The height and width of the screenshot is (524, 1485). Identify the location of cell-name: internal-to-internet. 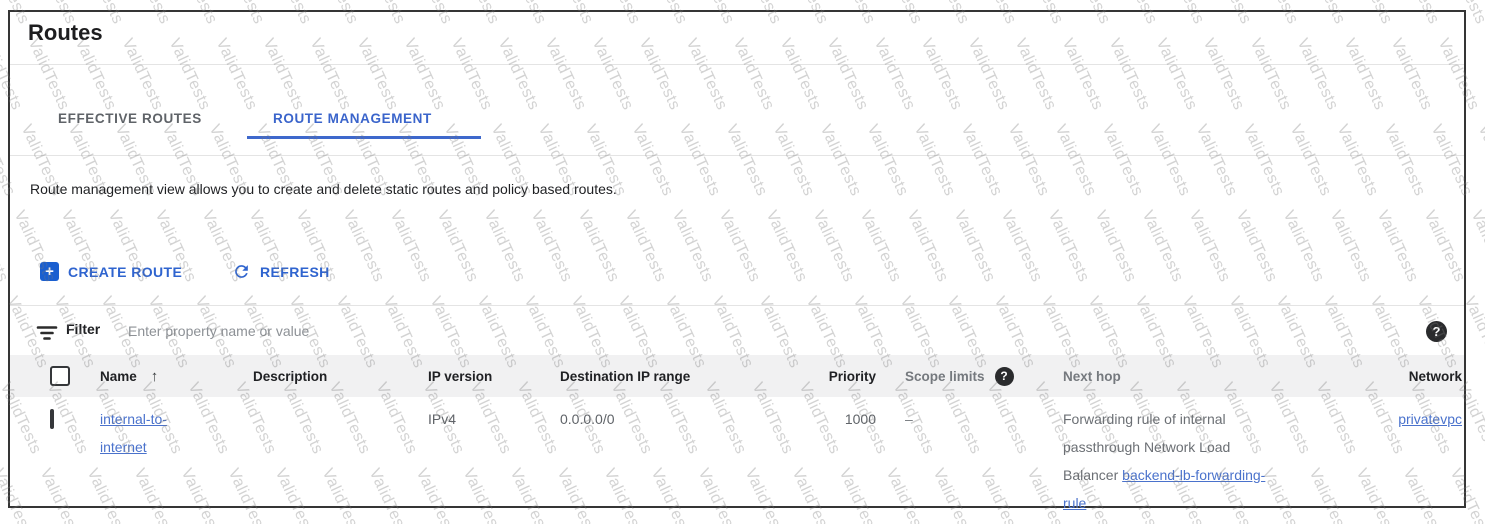
(167, 433).